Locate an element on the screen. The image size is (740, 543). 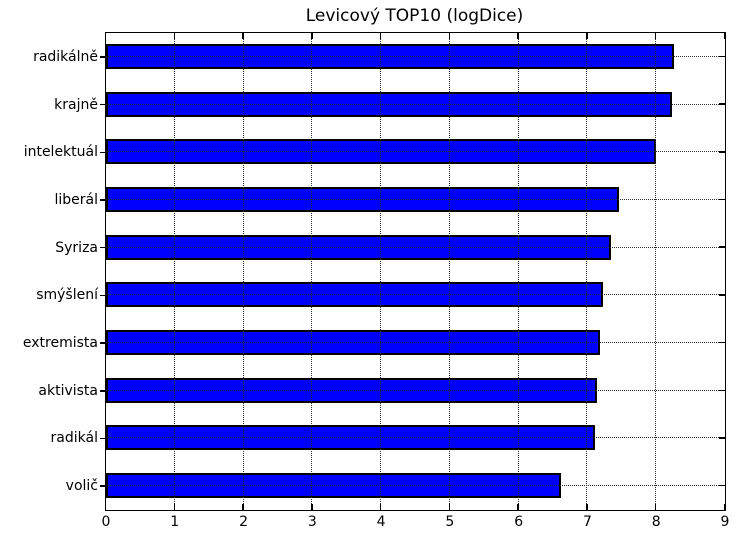
y-tick-label: intelektuál is located at coordinates (60, 152).